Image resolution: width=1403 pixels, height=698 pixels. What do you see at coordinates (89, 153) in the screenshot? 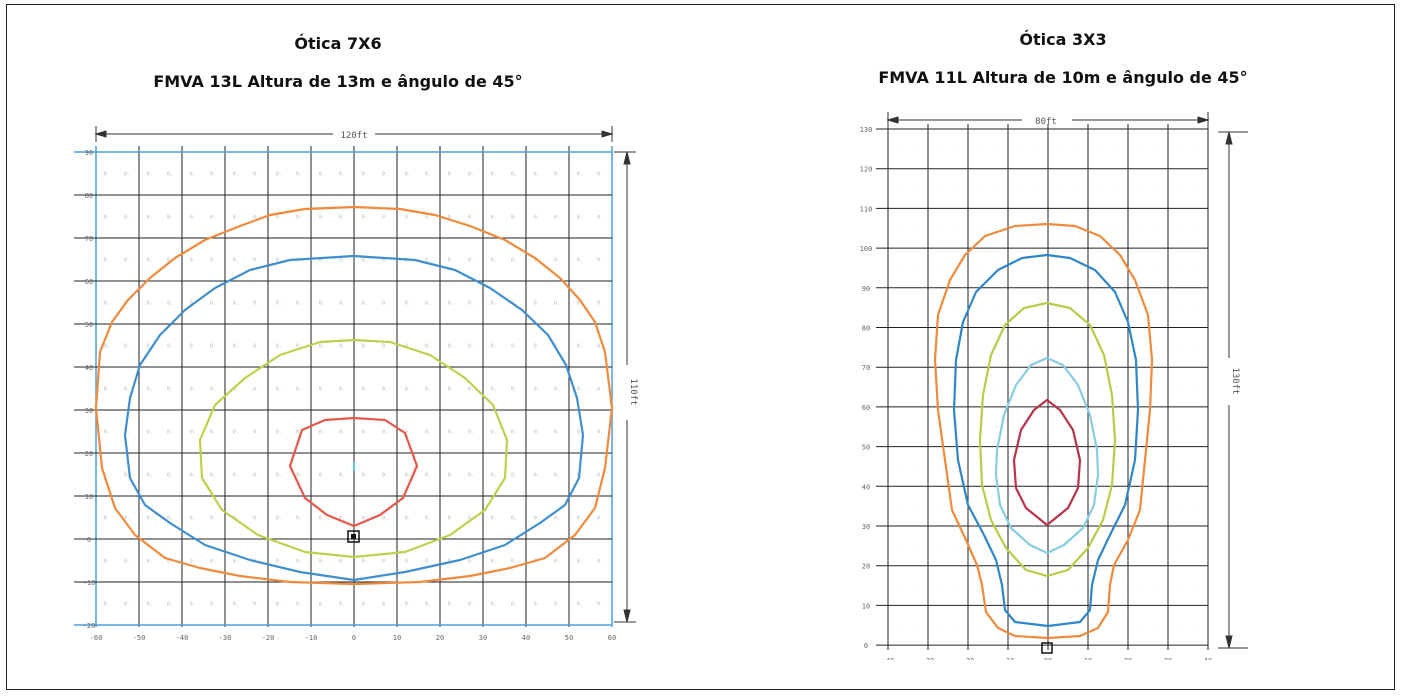
I see `left-y-tick-label: 90` at bounding box center [89, 153].